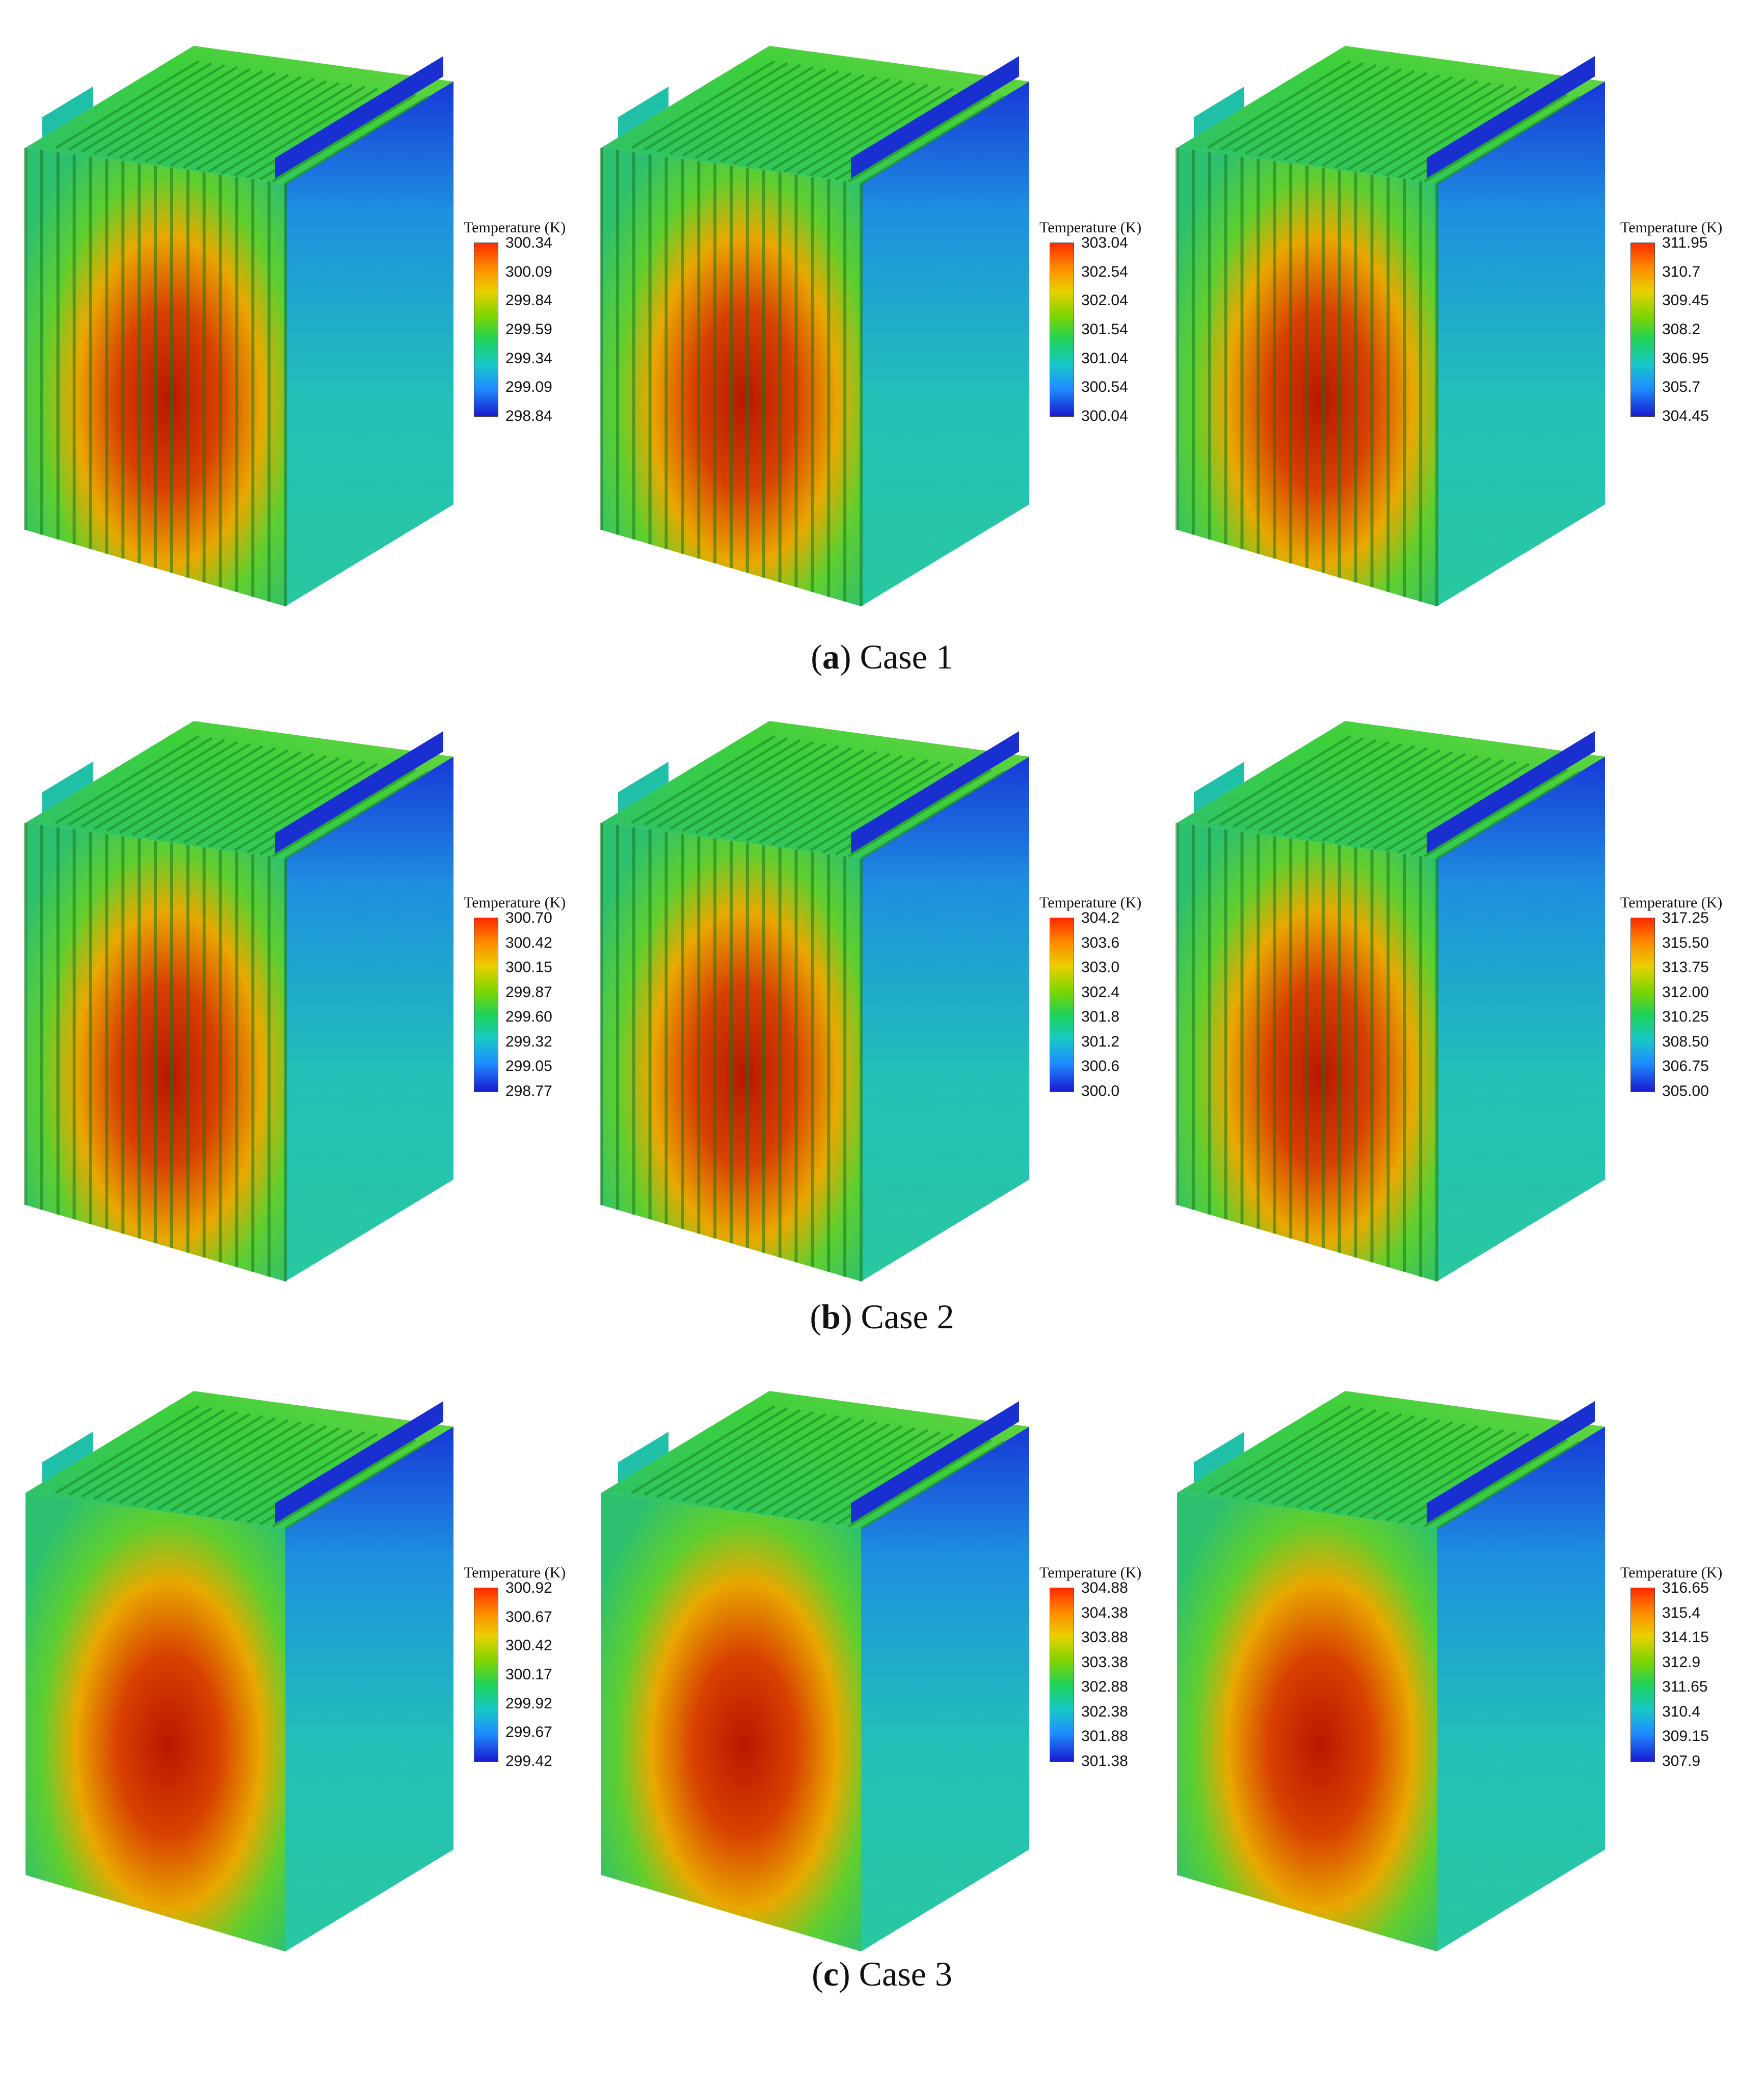 This screenshot has height=2089, width=1764. What do you see at coordinates (529, 416) in the screenshot?
I see `legend-tick-label: 298.84` at bounding box center [529, 416].